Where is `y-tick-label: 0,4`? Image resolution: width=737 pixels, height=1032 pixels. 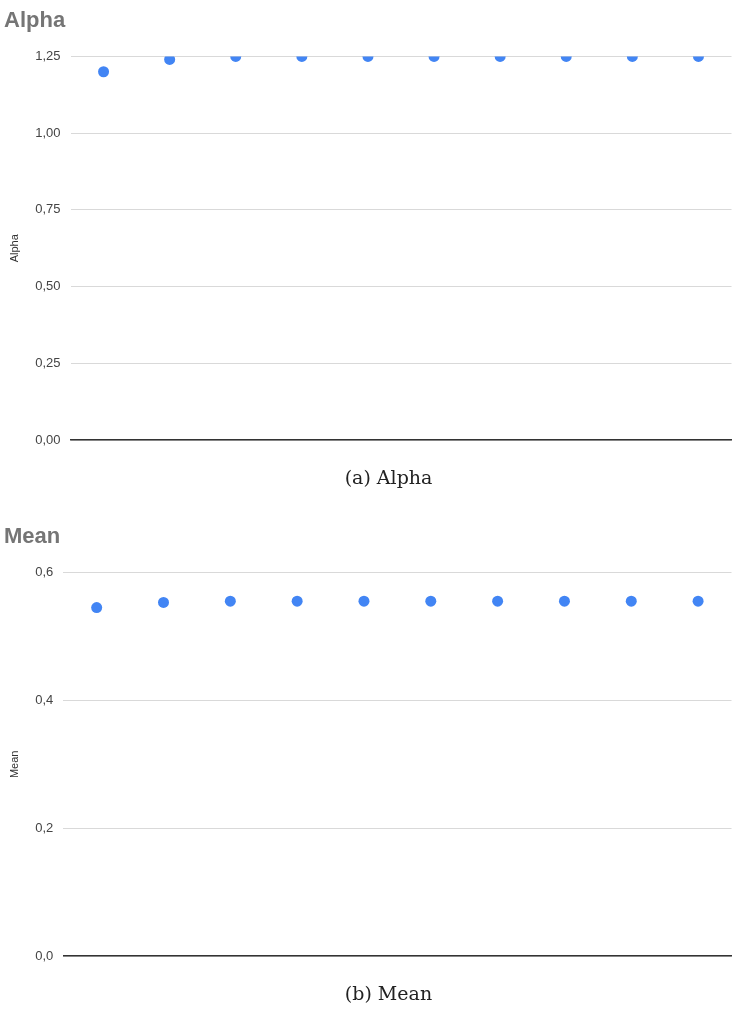 y-tick-label: 0,4 is located at coordinates (44, 699).